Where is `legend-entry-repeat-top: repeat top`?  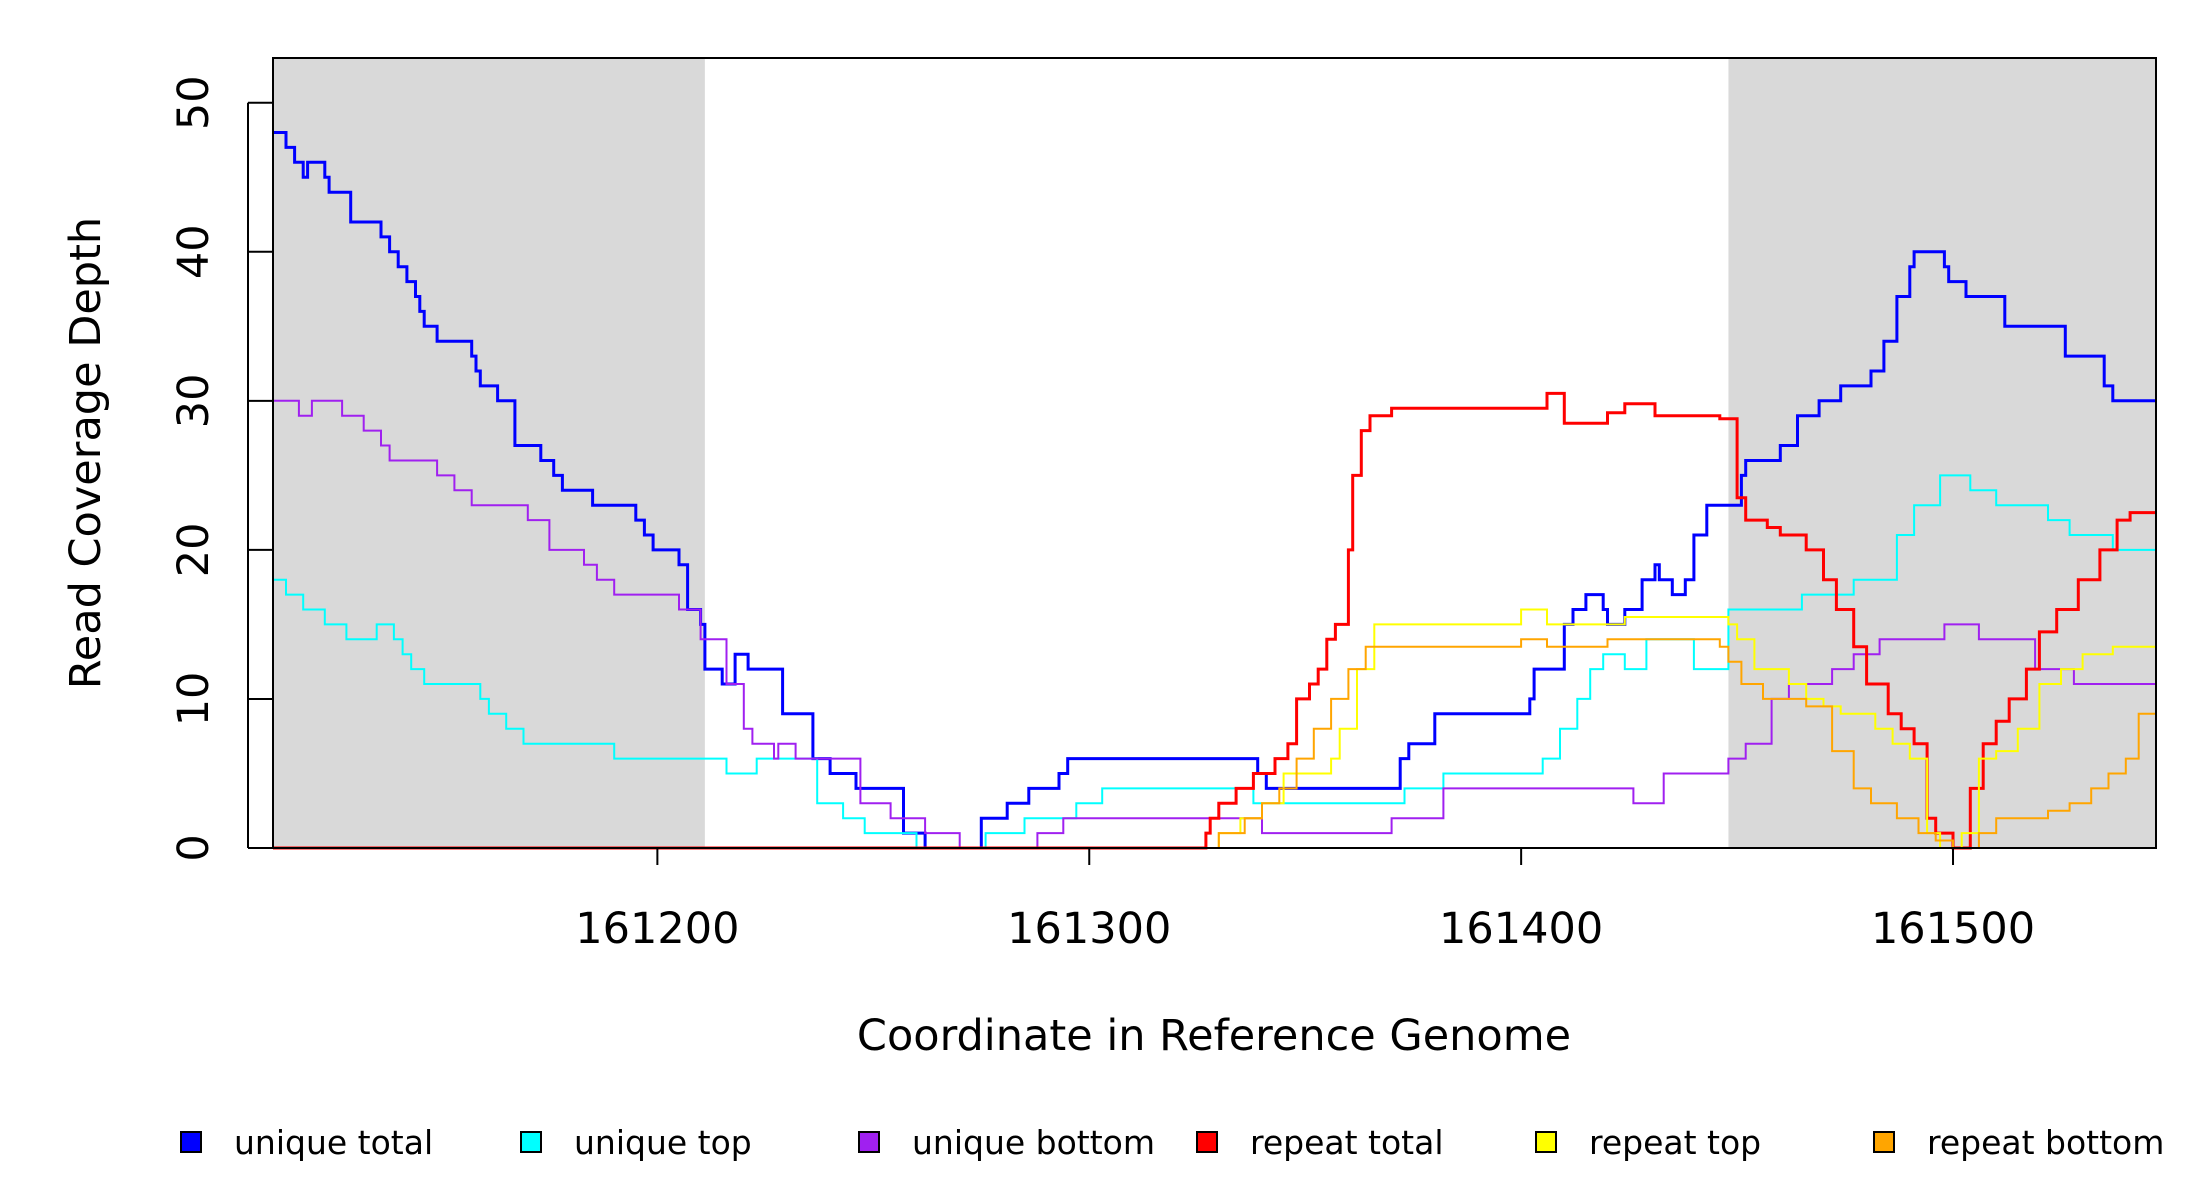 legend-entry-repeat-top: repeat top is located at coordinates (1648, 1142).